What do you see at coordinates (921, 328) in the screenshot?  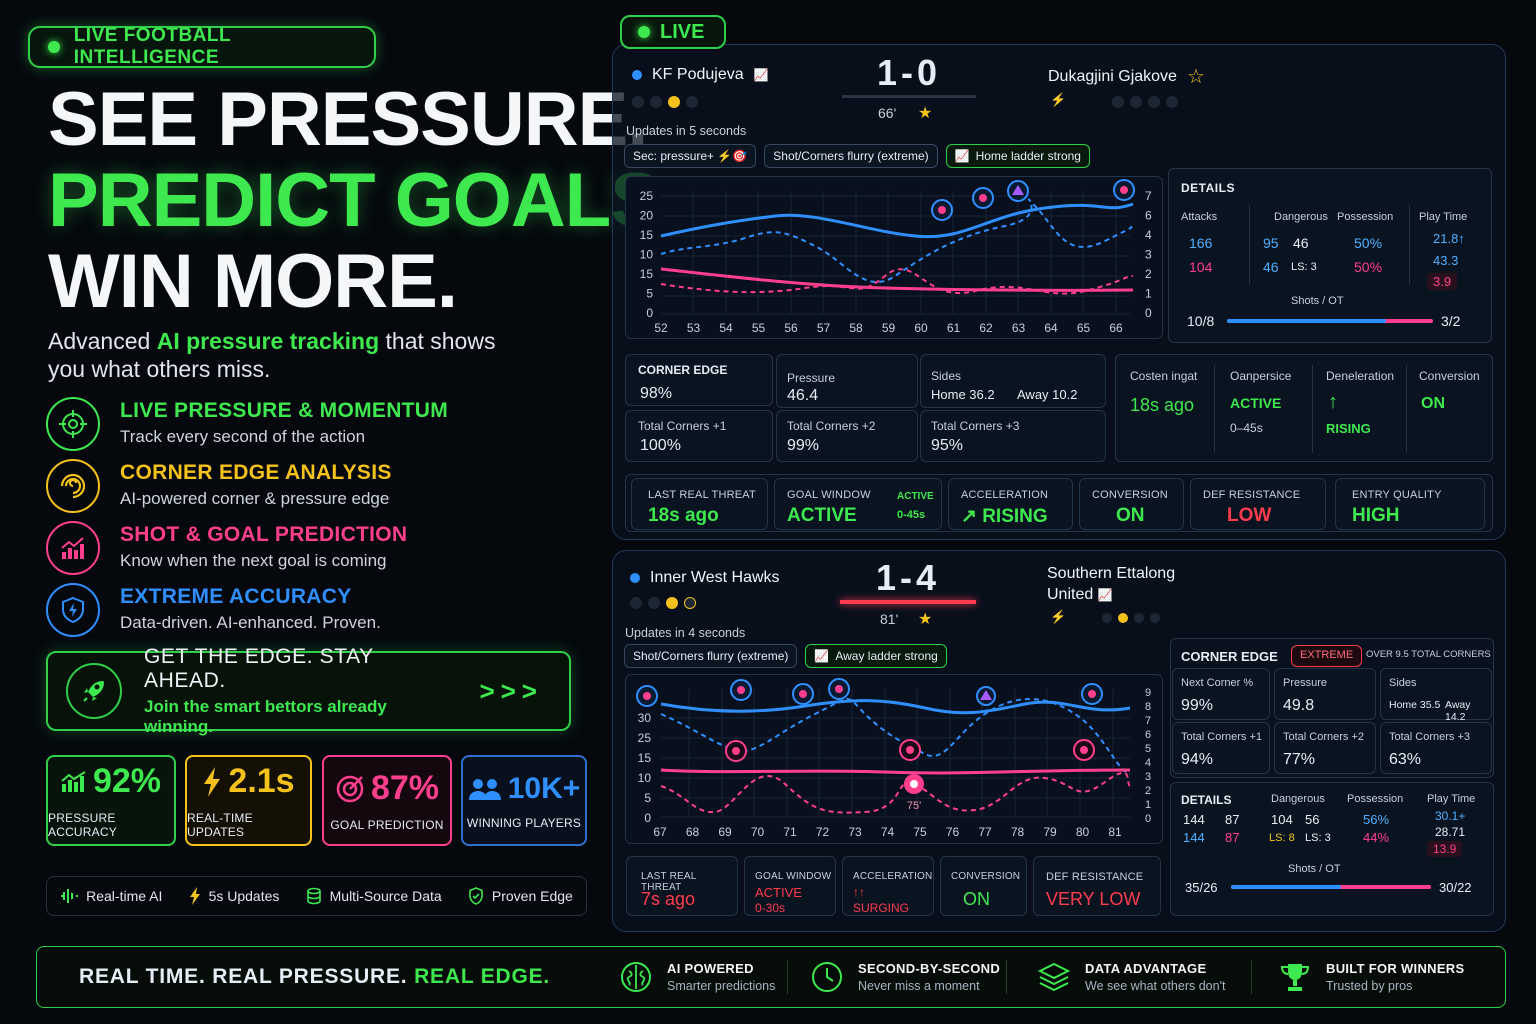 I see `x-tick-label: 60` at bounding box center [921, 328].